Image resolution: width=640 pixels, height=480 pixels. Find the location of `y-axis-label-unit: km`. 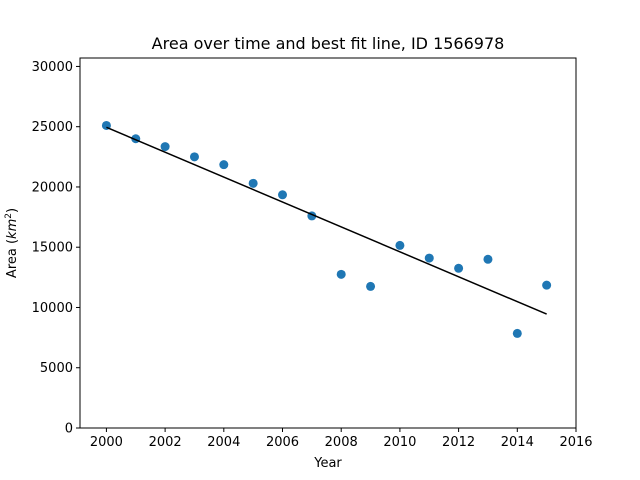

y-axis-label-unit: km is located at coordinates (12, 229).